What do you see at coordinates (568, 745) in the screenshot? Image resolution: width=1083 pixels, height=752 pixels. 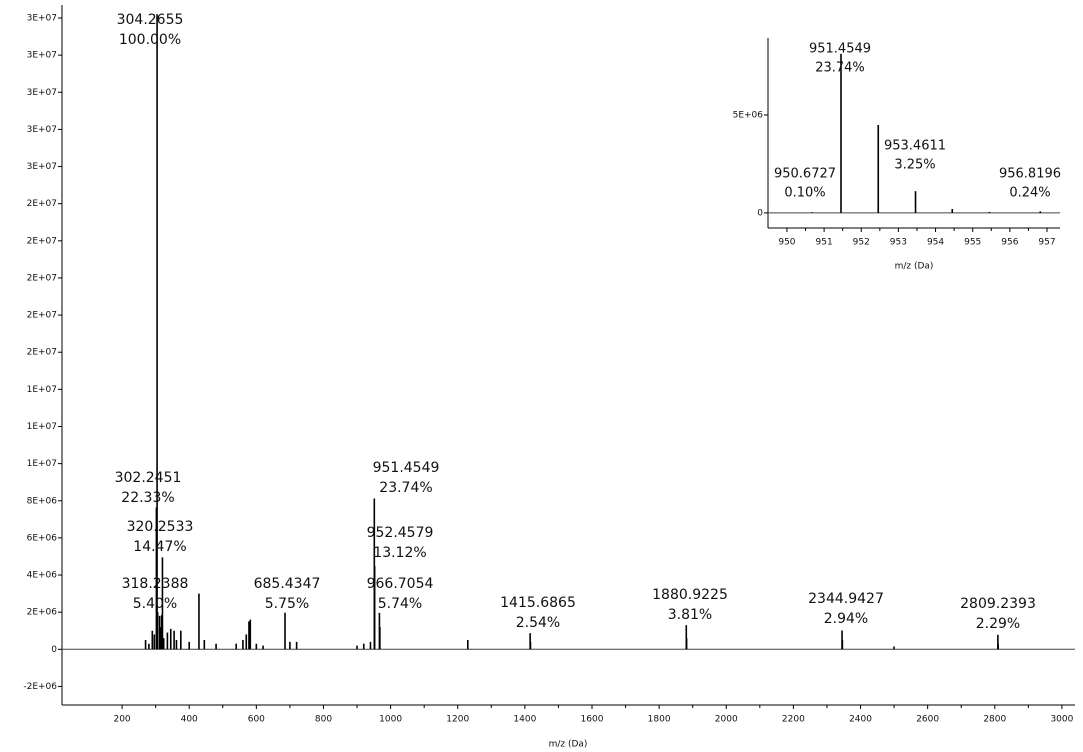 I see `x-axis-label: m/z (Da)` at bounding box center [568, 745].